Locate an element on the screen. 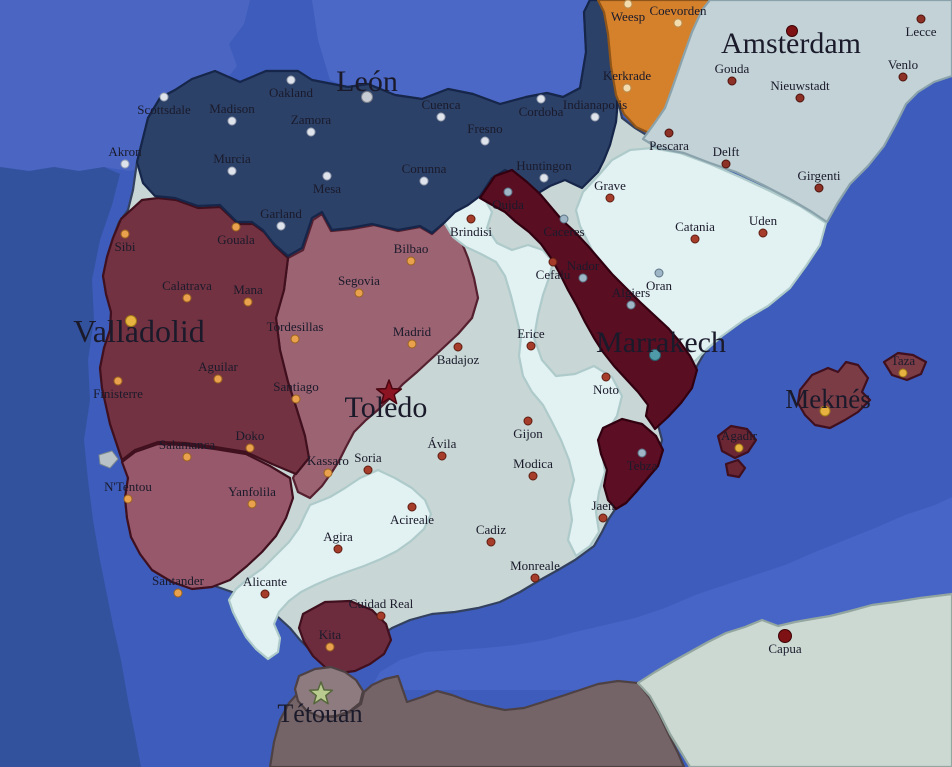  city-dot-erice is located at coordinates (531, 346).